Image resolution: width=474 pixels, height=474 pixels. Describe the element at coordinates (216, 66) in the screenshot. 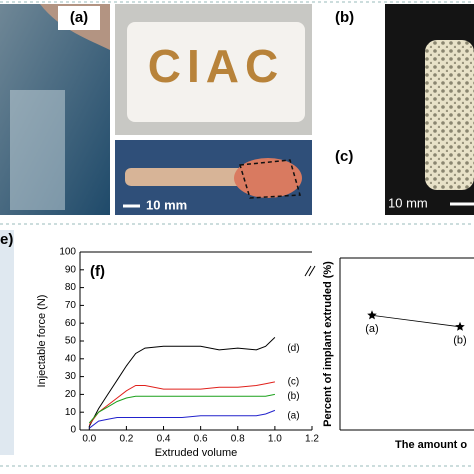

I see `sample-text: CIAC` at that location.